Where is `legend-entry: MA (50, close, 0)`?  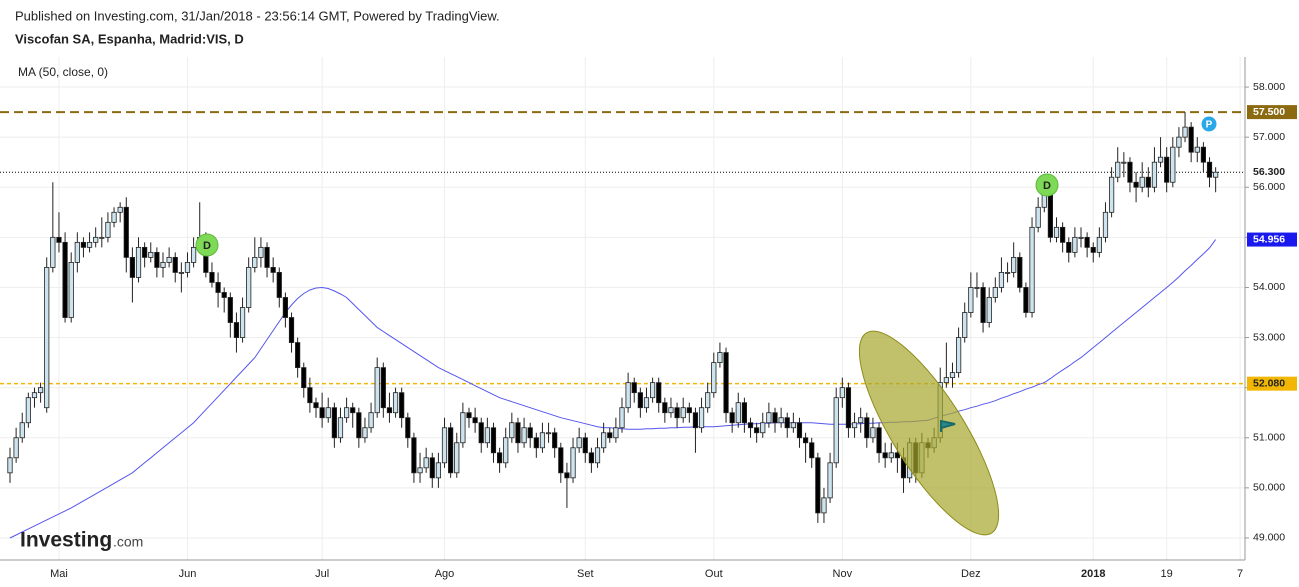 legend-entry: MA (50, close, 0) is located at coordinates (63, 72).